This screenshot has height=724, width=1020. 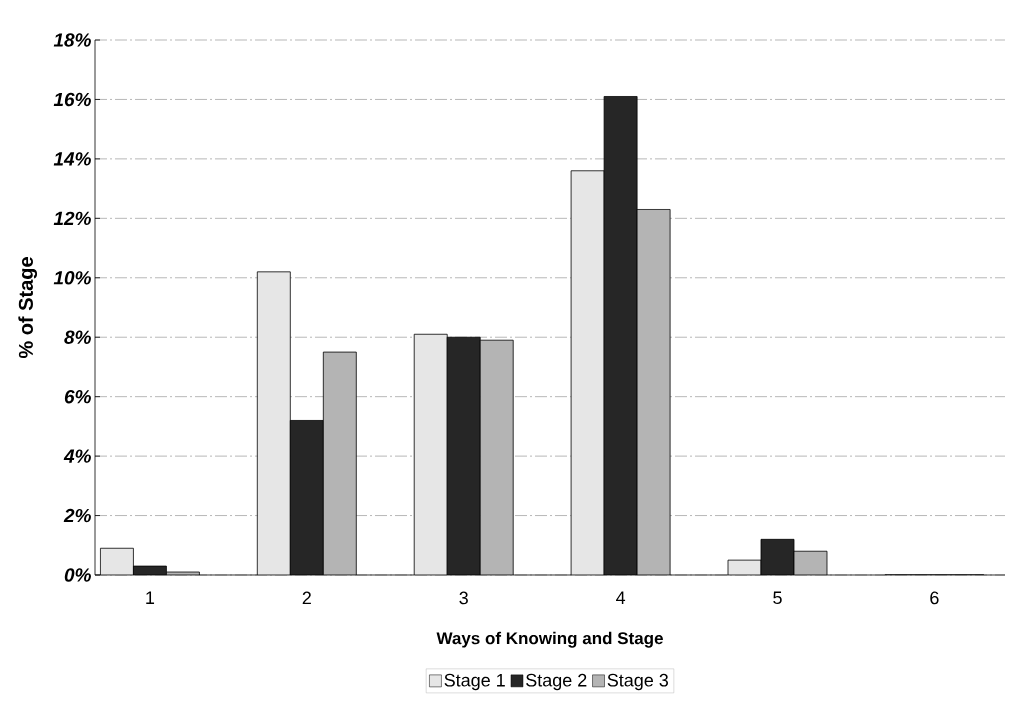 I want to click on y-tick-label: 16%, so click(x=72, y=99).